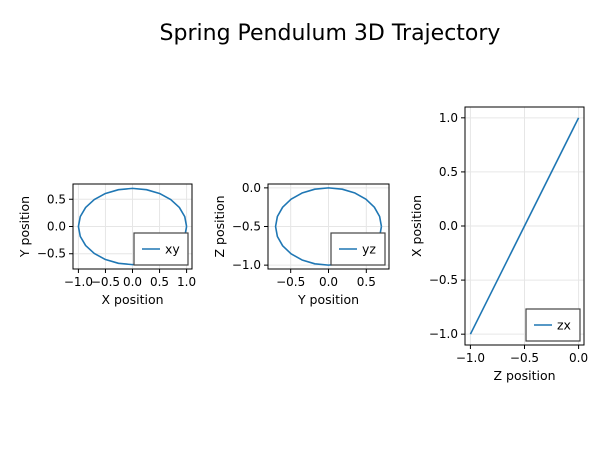 The width and height of the screenshot is (600, 450). Describe the element at coordinates (448, 118) in the screenshot. I see `y-tick-label: 1.0` at that location.